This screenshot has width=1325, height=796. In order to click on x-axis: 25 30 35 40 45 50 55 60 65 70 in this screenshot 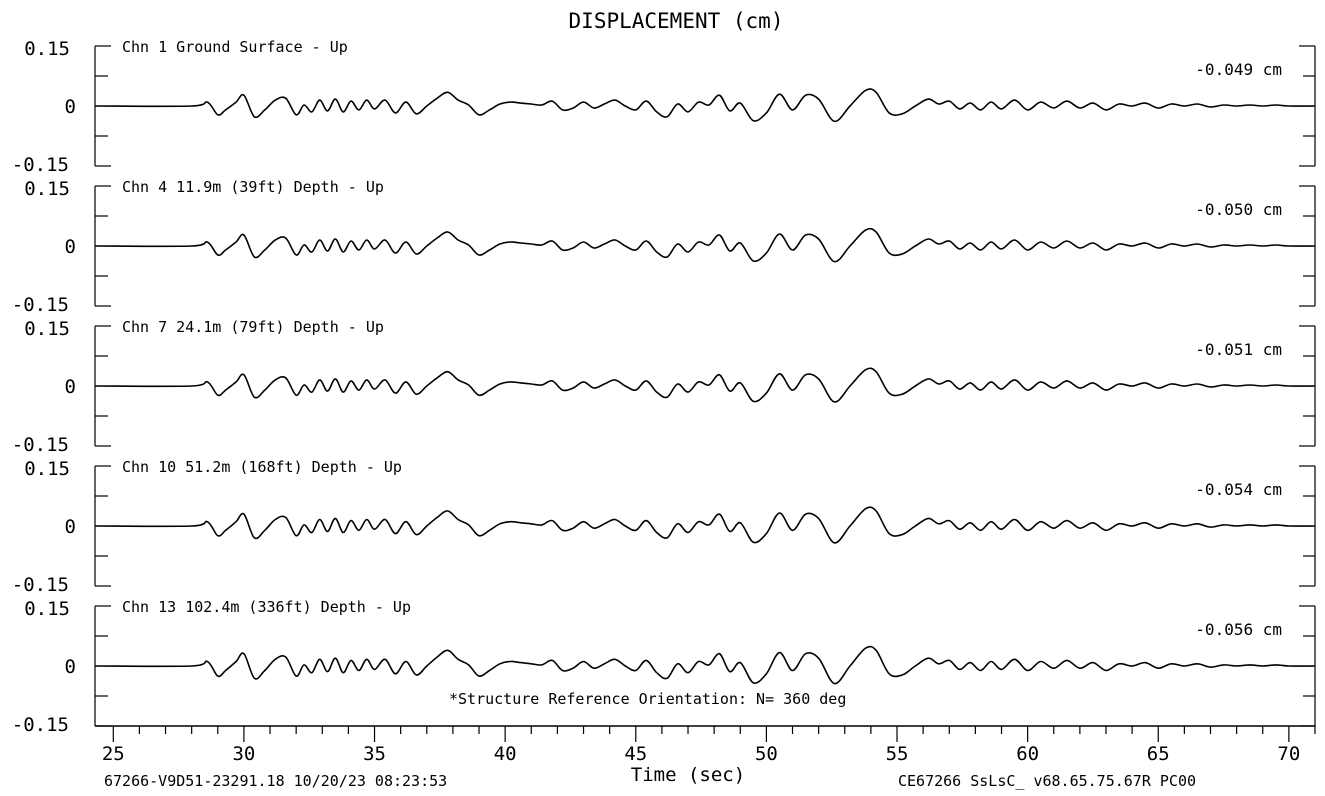, I will do `click(705, 745)`.